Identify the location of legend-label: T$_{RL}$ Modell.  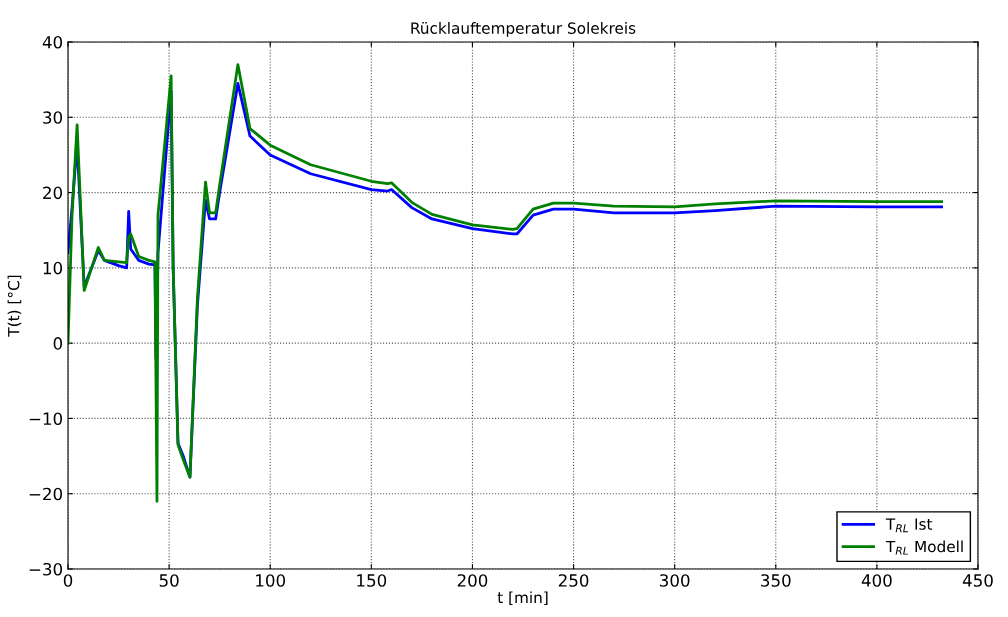
(924, 547).